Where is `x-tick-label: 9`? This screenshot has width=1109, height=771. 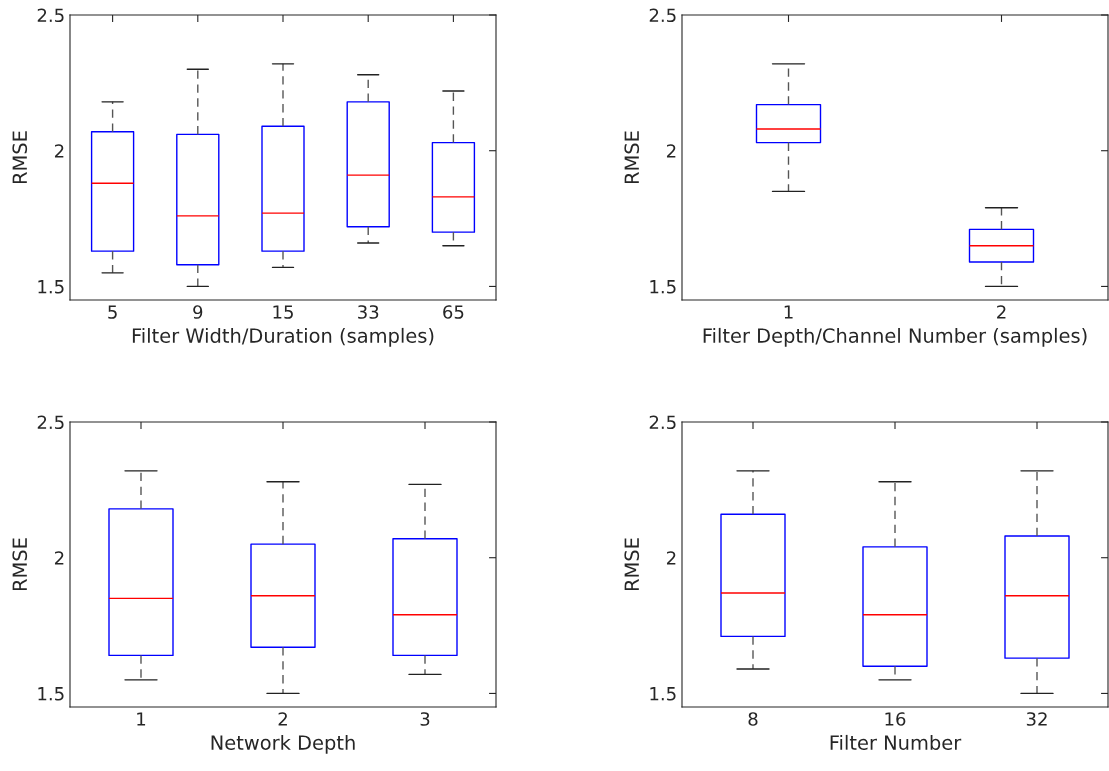
x-tick-label: 9 is located at coordinates (198, 312).